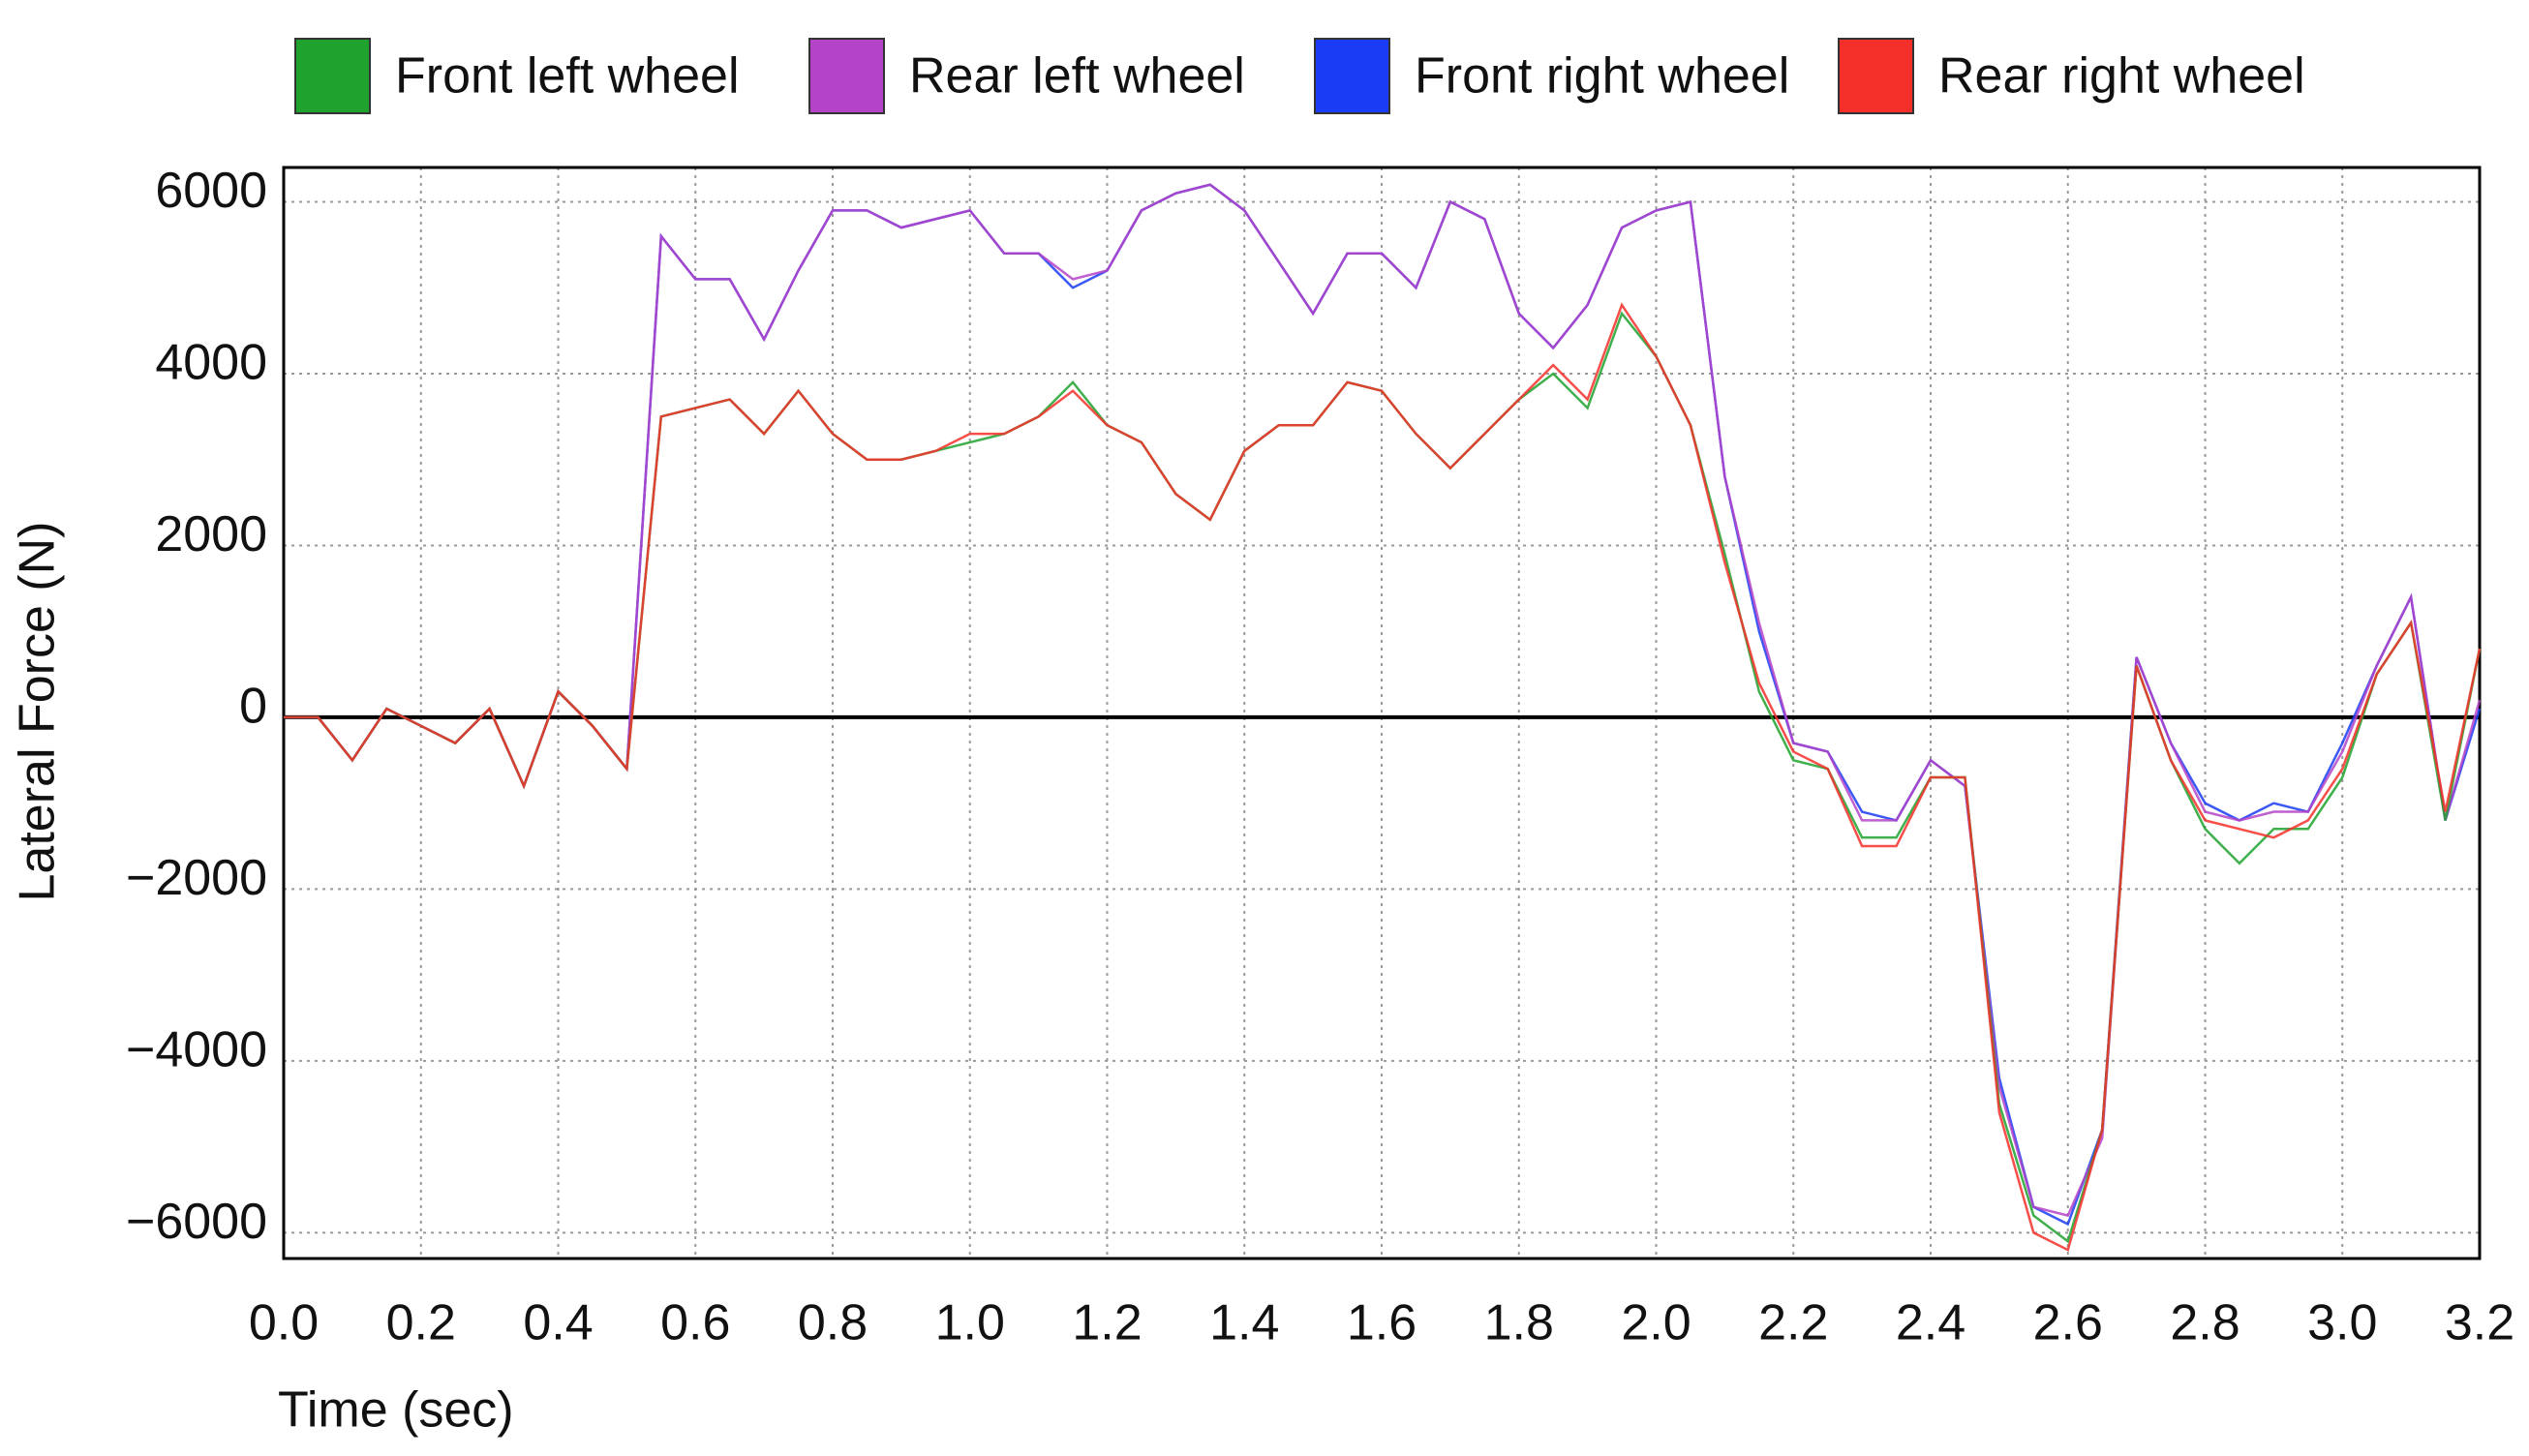 This screenshot has height=1456, width=2529. Describe the element at coordinates (197, 1050) in the screenshot. I see `y-tick-label: −4000` at that location.